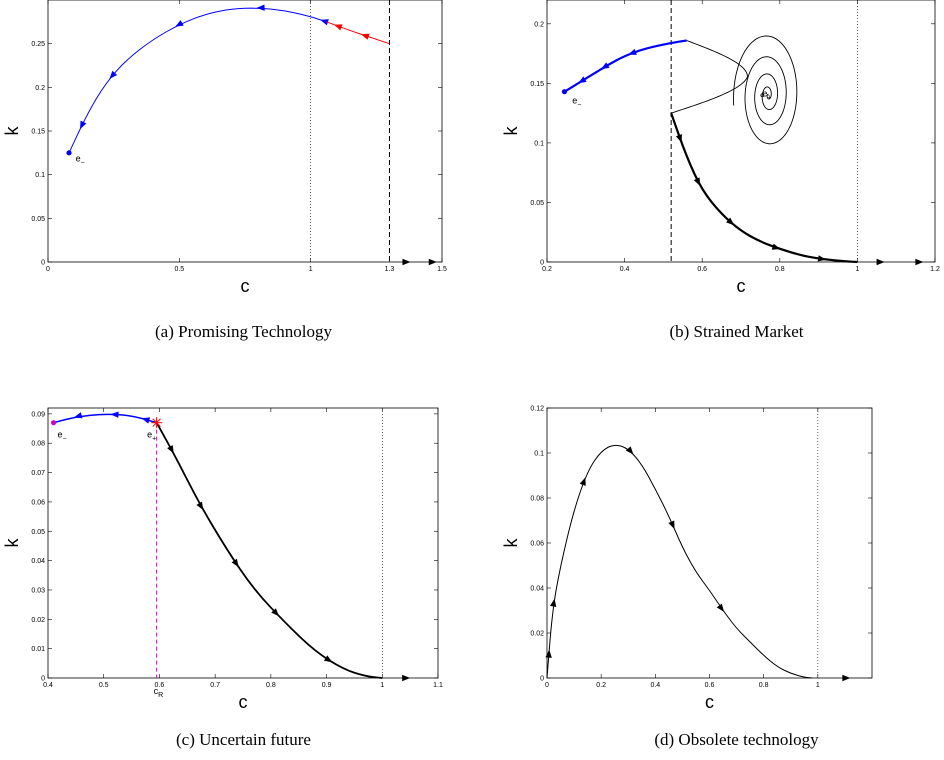 The height and width of the screenshot is (760, 944). Describe the element at coordinates (38, 44) in the screenshot. I see `y-tick-label: 0.25` at that location.